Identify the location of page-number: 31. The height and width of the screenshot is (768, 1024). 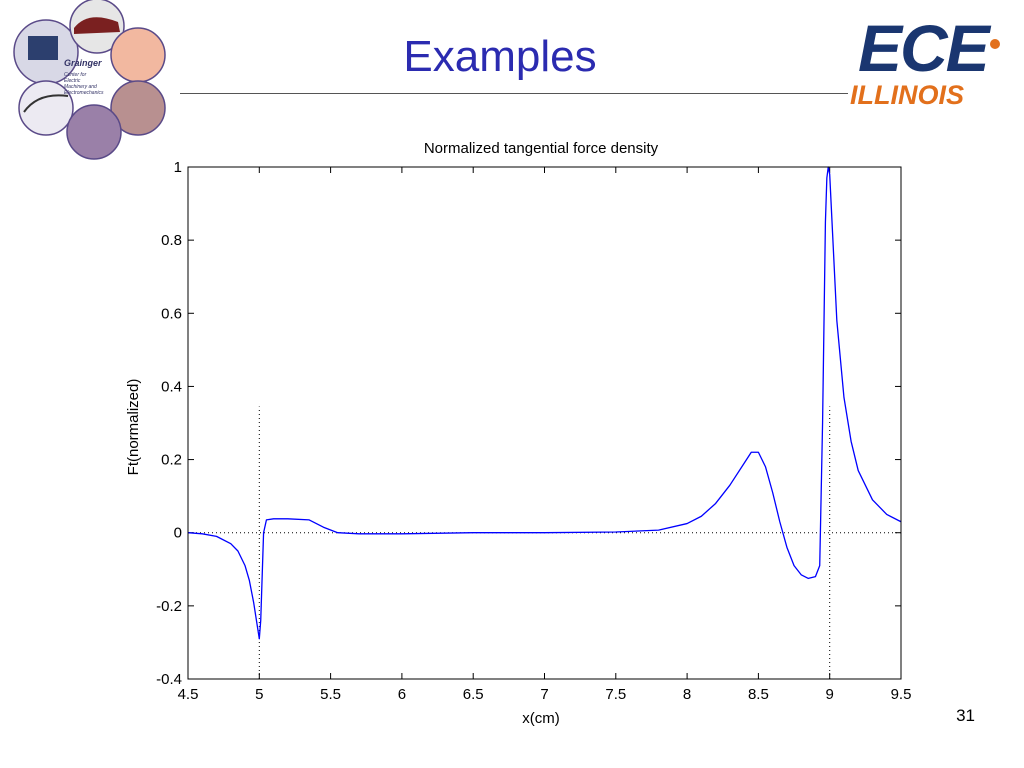
(965, 715).